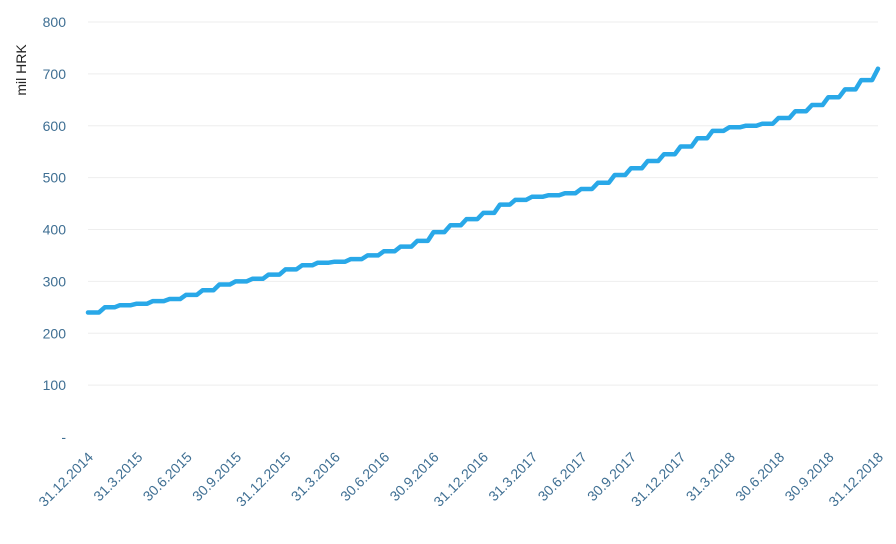  I want to click on y-axis-label: mil HRK, so click(21, 70).